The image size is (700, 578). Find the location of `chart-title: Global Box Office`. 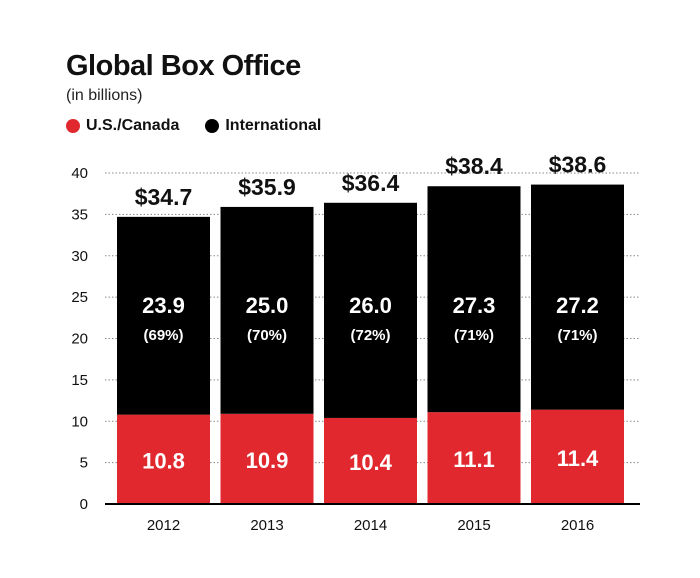

chart-title: Global Box Office is located at coordinates (183, 66).